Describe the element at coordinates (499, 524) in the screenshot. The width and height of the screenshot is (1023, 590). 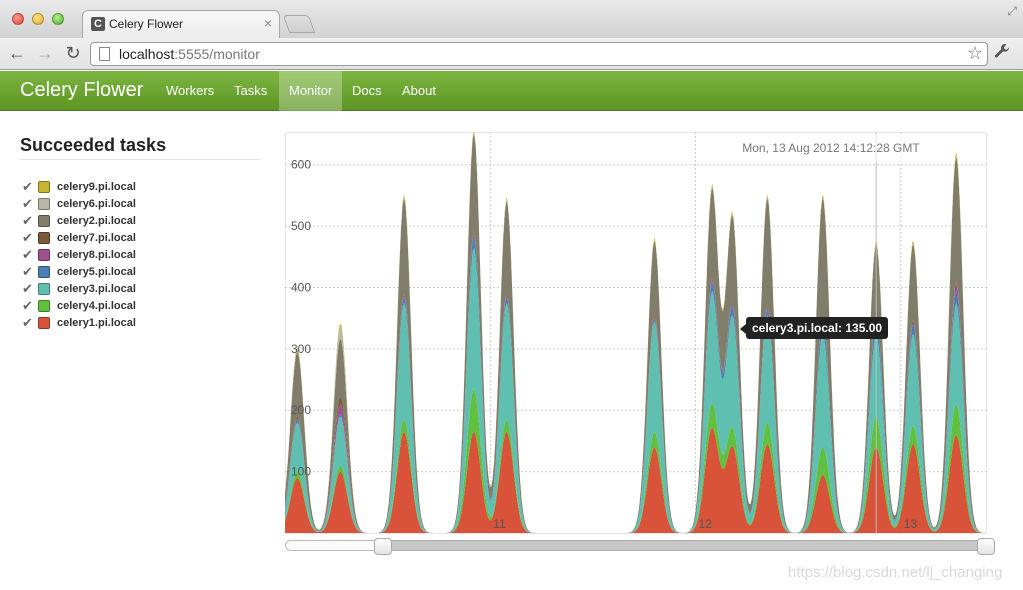
I see `x-tick-label: 11` at that location.